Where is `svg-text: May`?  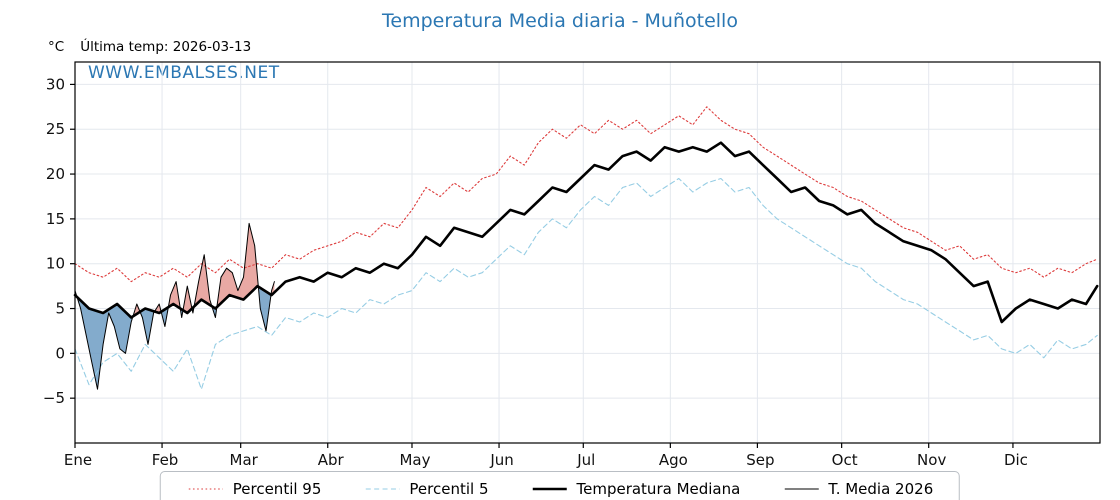
svg-text: May is located at coordinates (414, 460).